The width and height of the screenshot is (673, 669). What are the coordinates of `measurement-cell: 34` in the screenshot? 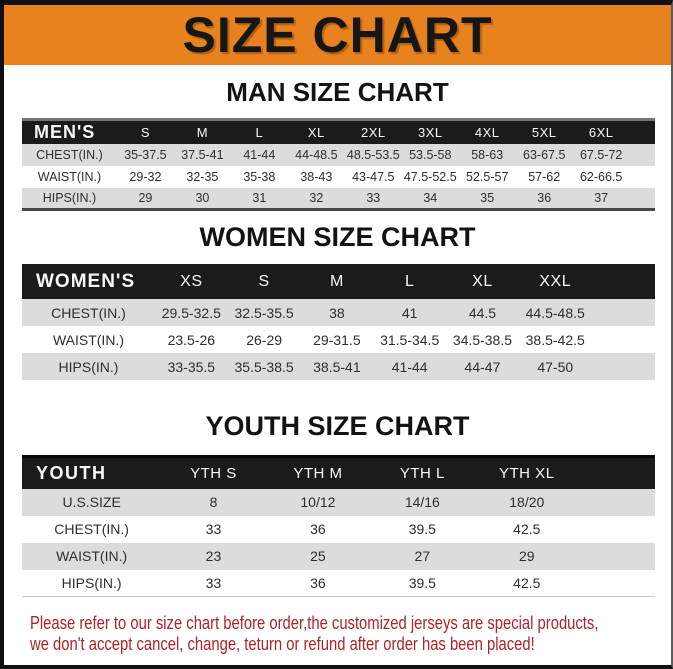 It's located at (430, 198).